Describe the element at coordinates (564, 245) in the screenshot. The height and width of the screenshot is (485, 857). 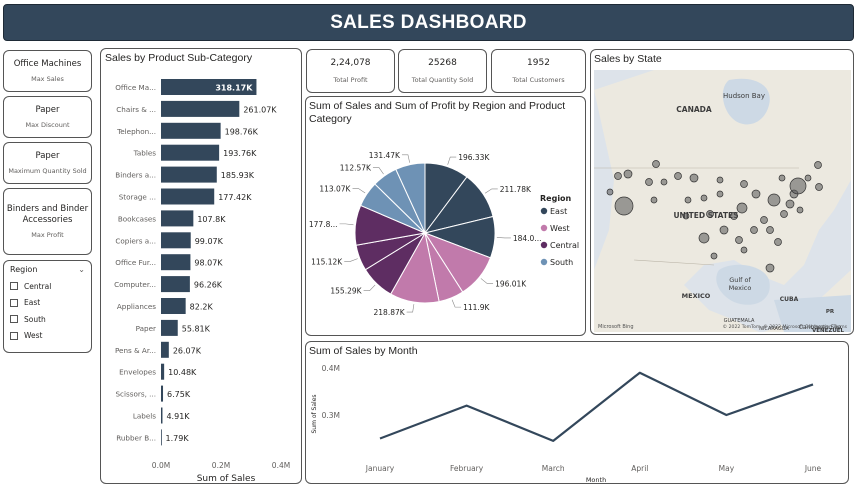
I see `pie-legend-label: Central` at that location.